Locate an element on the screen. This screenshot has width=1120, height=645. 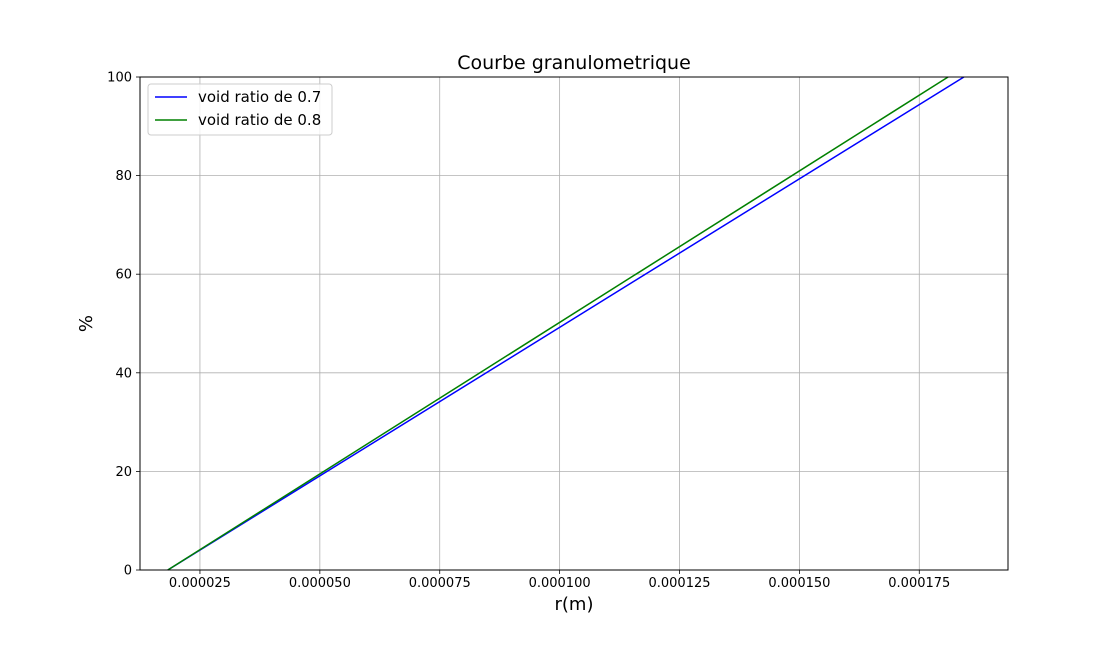
legend-label-void-ratio-0-8: void ratio de 0.8 is located at coordinates (259, 120).